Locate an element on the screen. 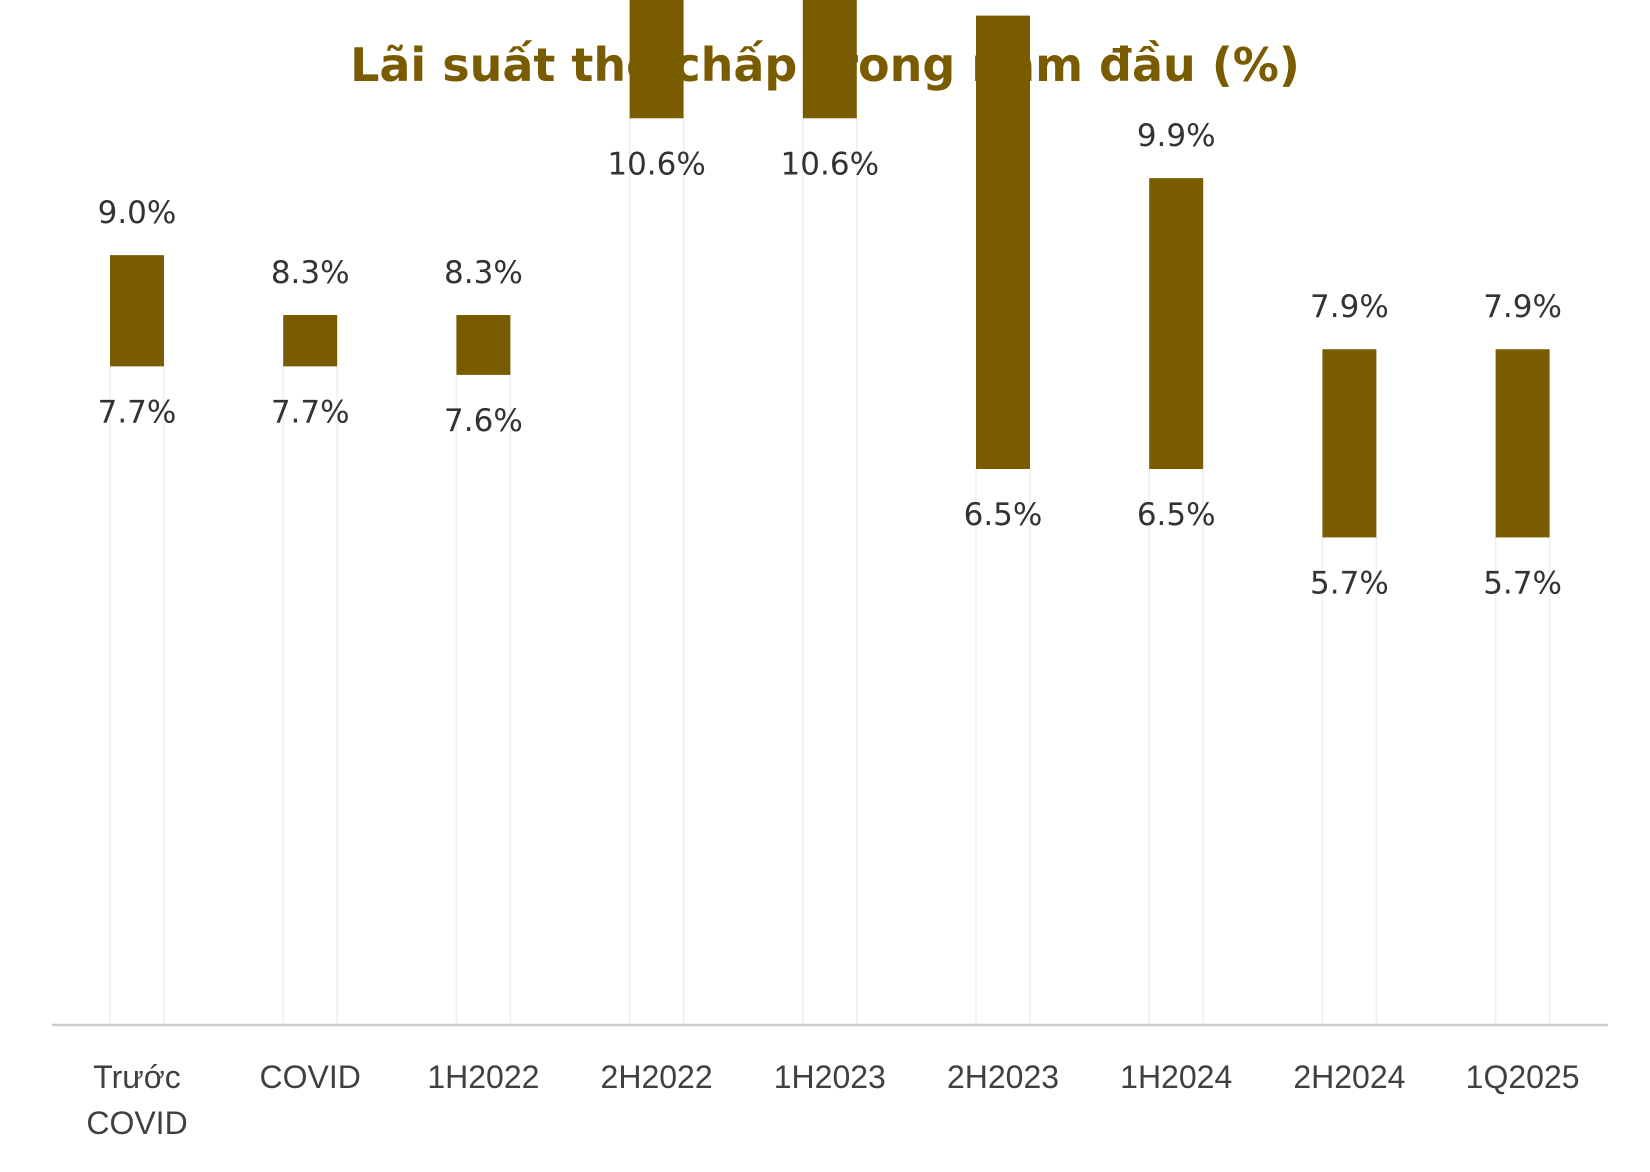  x-tick-label: 1Q2025 is located at coordinates (1523, 1077).